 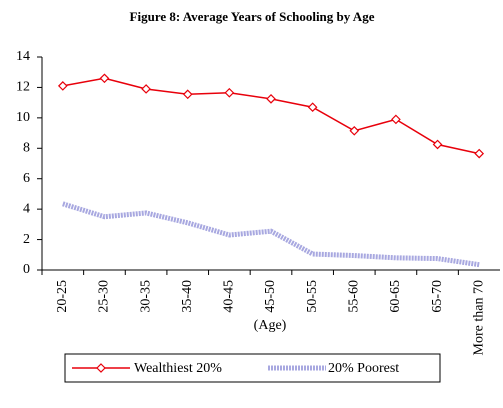 What do you see at coordinates (270, 296) in the screenshot?
I see `x-tick-label: 45-50` at bounding box center [270, 296].